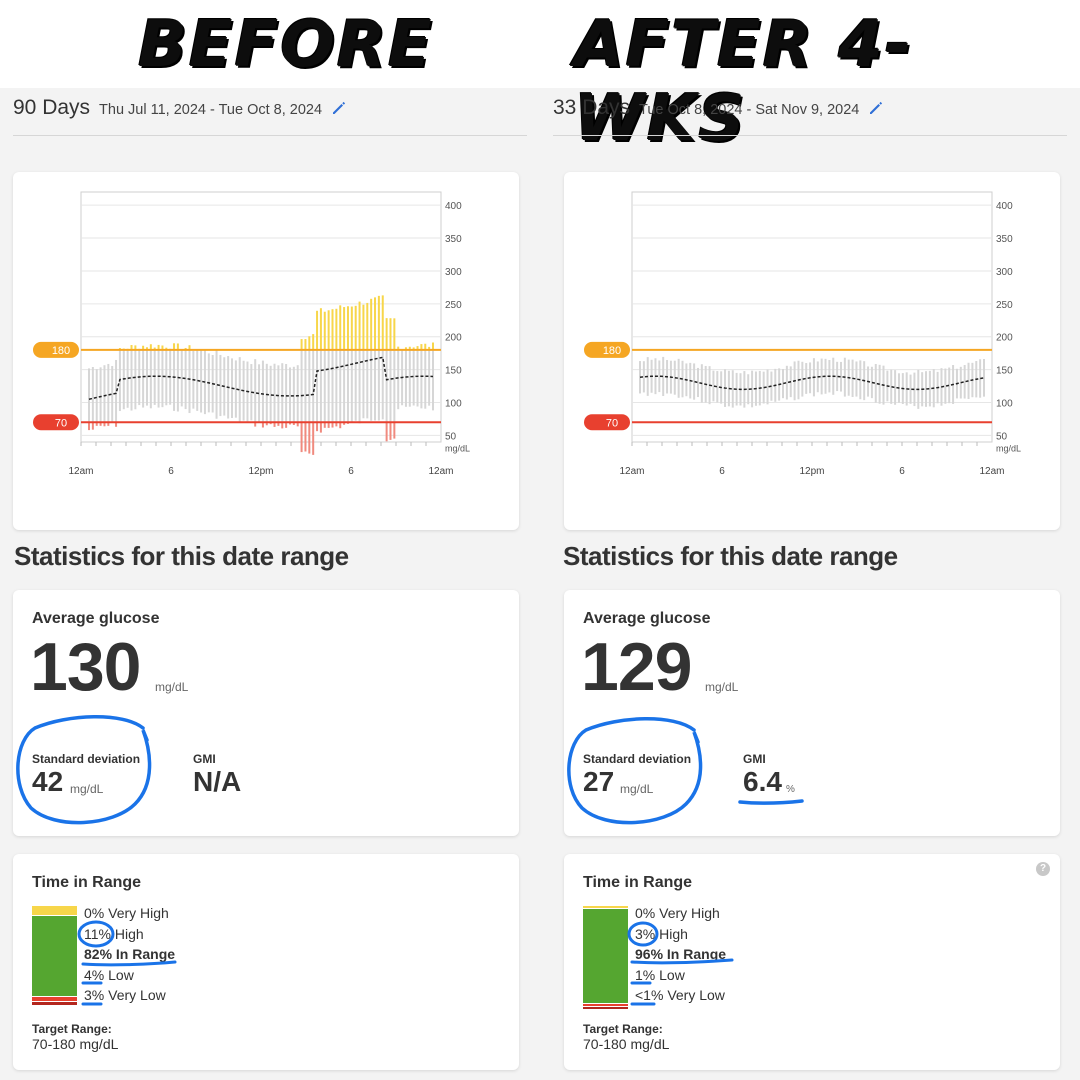 The height and width of the screenshot is (1080, 1080). Describe the element at coordinates (172, 687) in the screenshot. I see `average-glucose-unit: mg/dL` at that location.